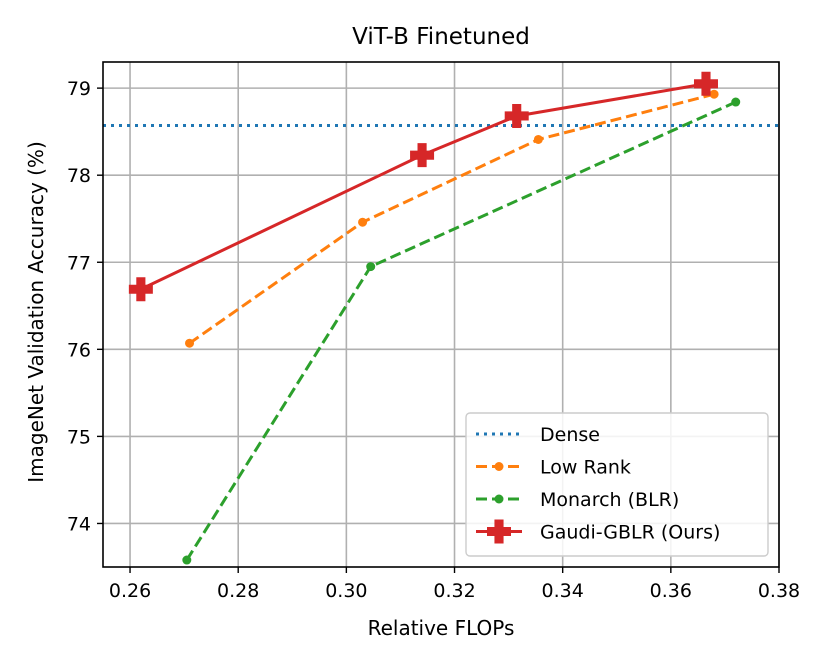 Image resolution: width=830 pixels, height=664 pixels. Describe the element at coordinates (563, 591) in the screenshot. I see `x-tick-label: 0.34` at that location.